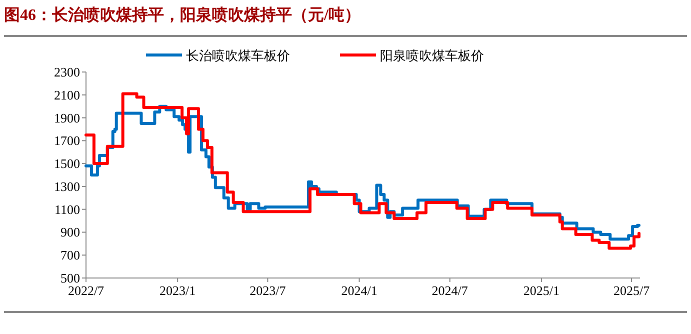 The height and width of the screenshot is (334, 691). Describe the element at coordinates (70, 278) in the screenshot. I see `y-tick-label: 500` at that location.